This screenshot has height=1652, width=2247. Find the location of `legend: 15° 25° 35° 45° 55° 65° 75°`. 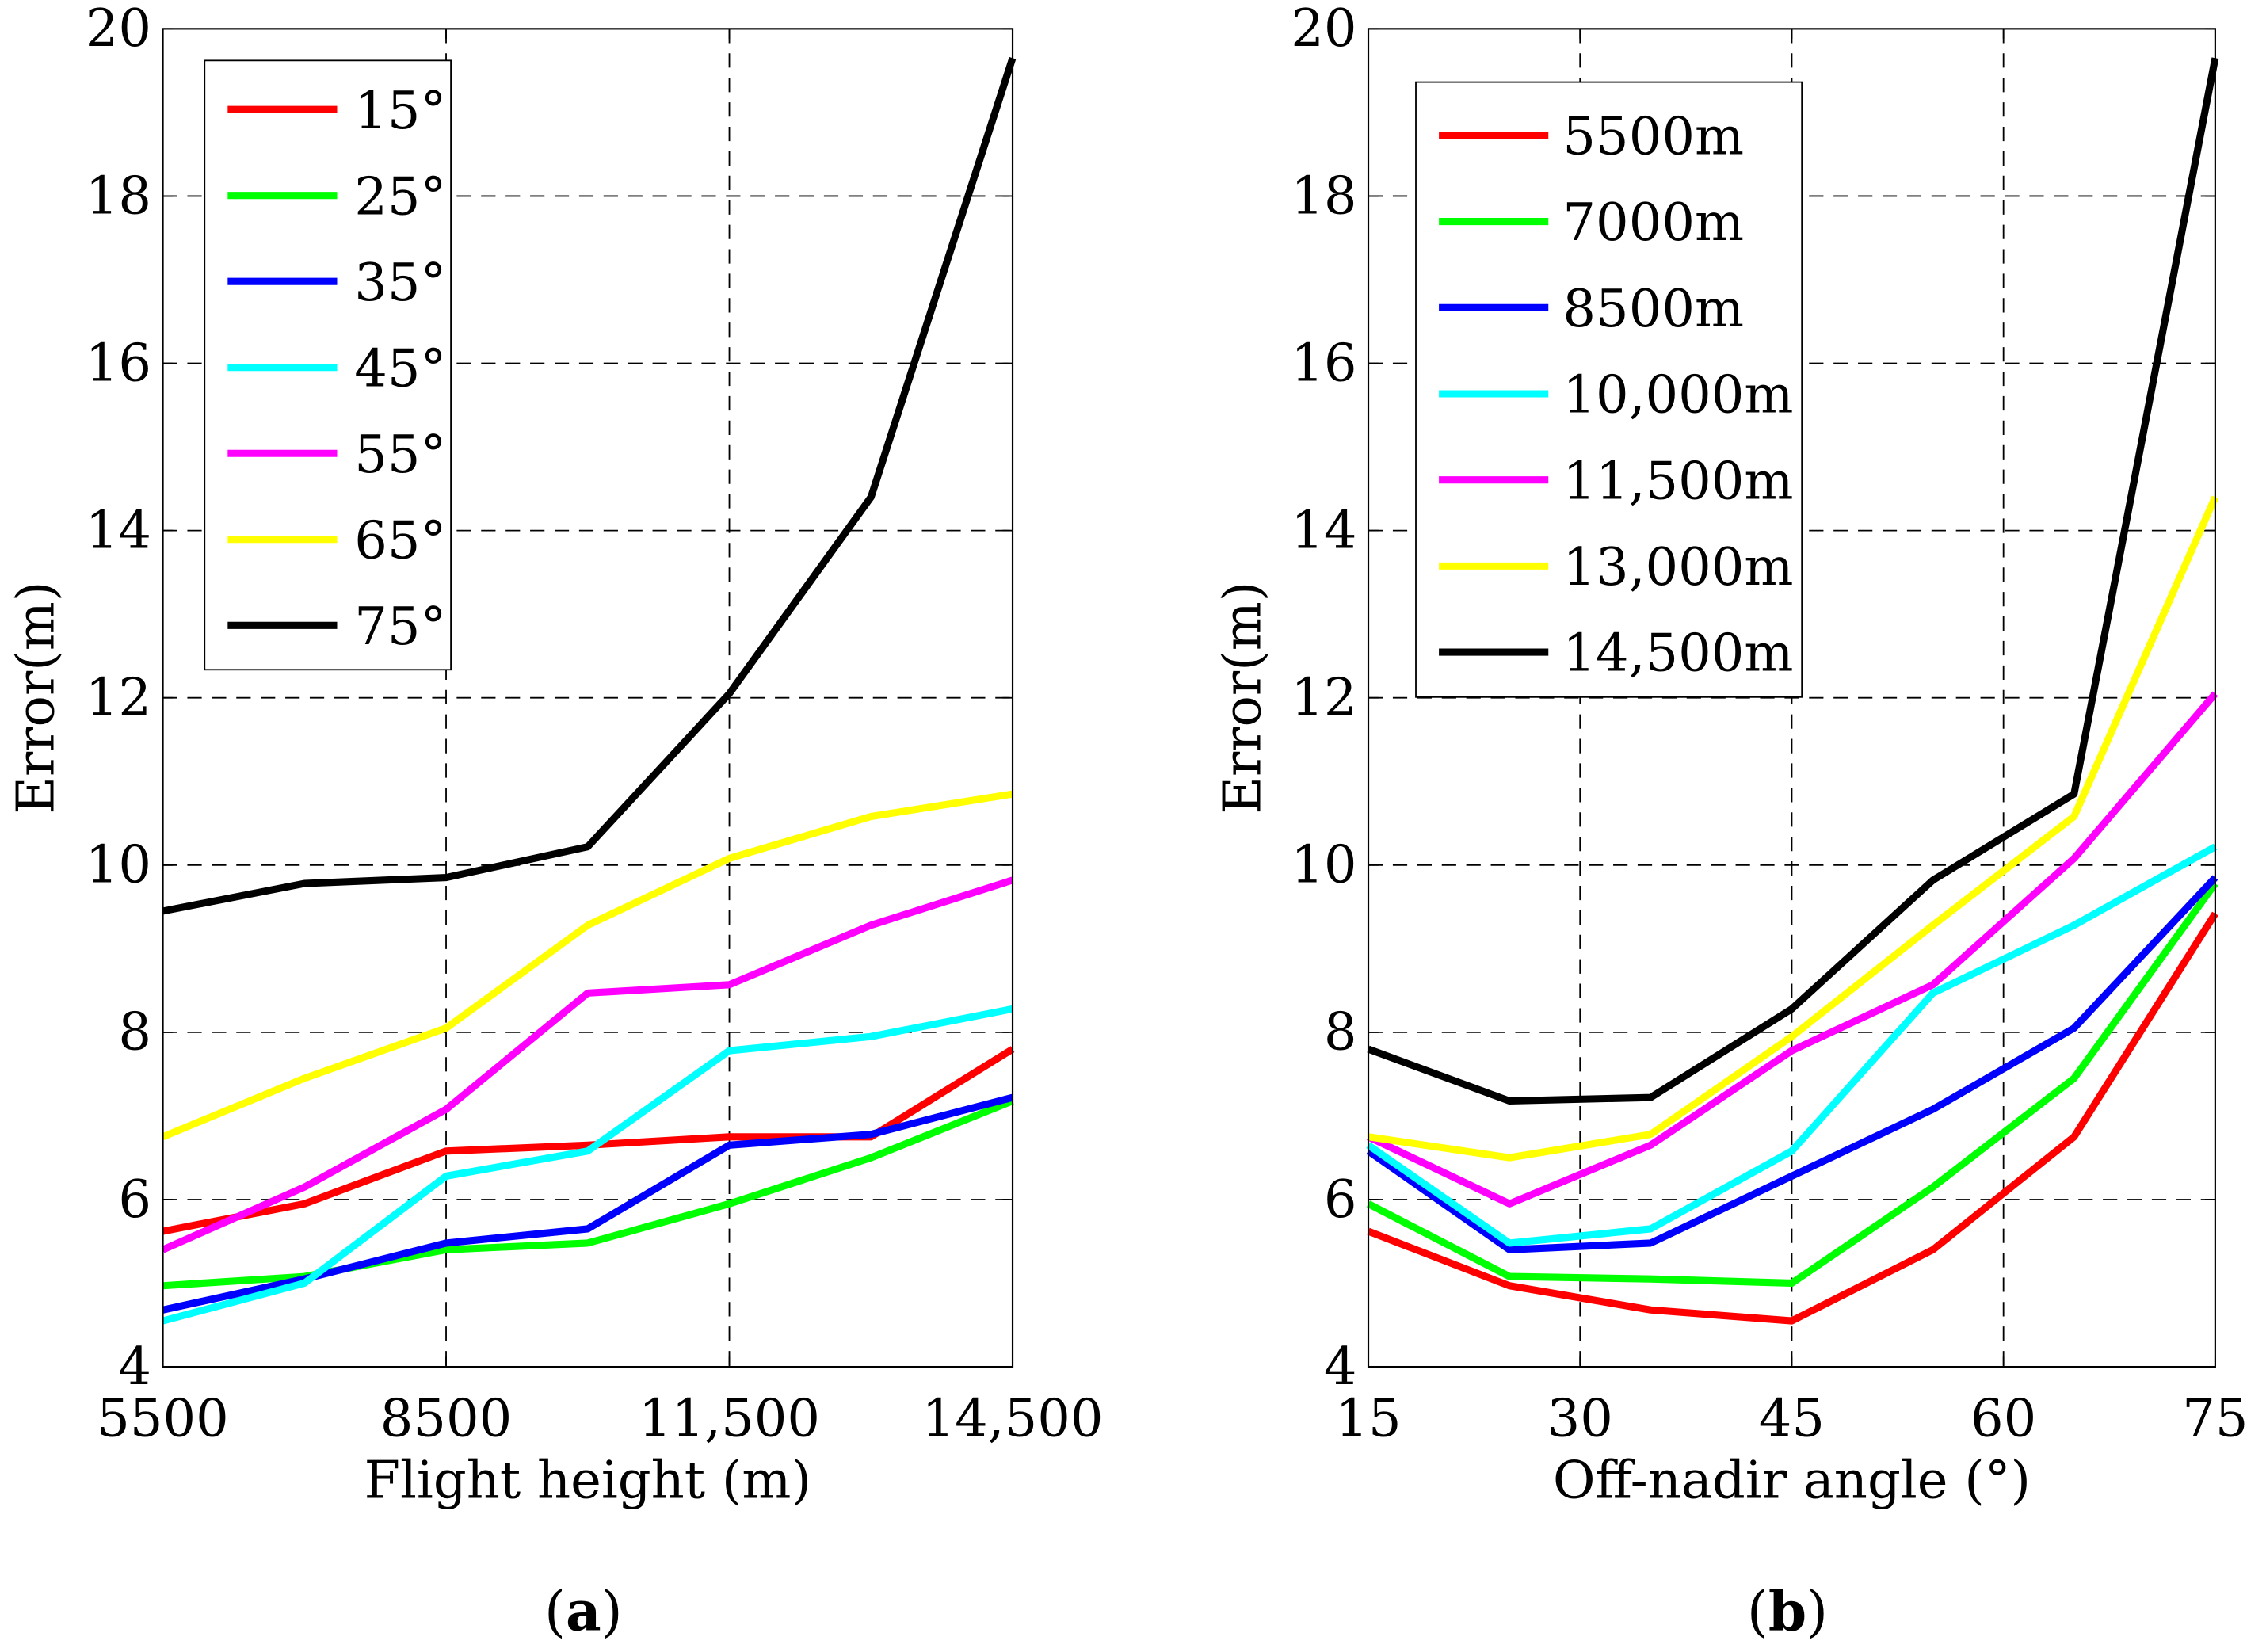

legend: 15° 25° 35° 45° 55° 65° 75° is located at coordinates (328, 365).